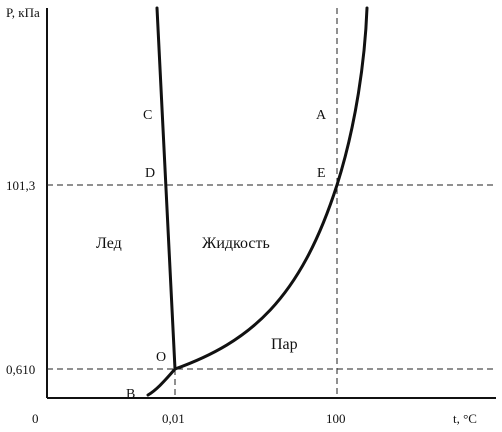 This screenshot has height=432, width=502. What do you see at coordinates (336, 418) in the screenshot?
I see `x-tick-100: 100` at bounding box center [336, 418].